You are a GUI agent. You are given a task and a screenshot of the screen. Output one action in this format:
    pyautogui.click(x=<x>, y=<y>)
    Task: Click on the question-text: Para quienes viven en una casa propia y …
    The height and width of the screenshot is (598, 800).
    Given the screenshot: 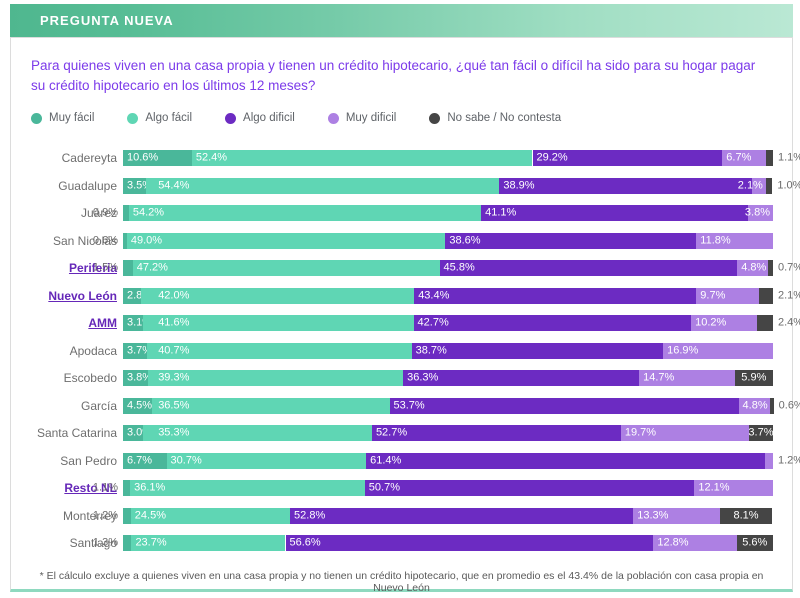 What is the action you would take?
    pyautogui.click(x=393, y=76)
    